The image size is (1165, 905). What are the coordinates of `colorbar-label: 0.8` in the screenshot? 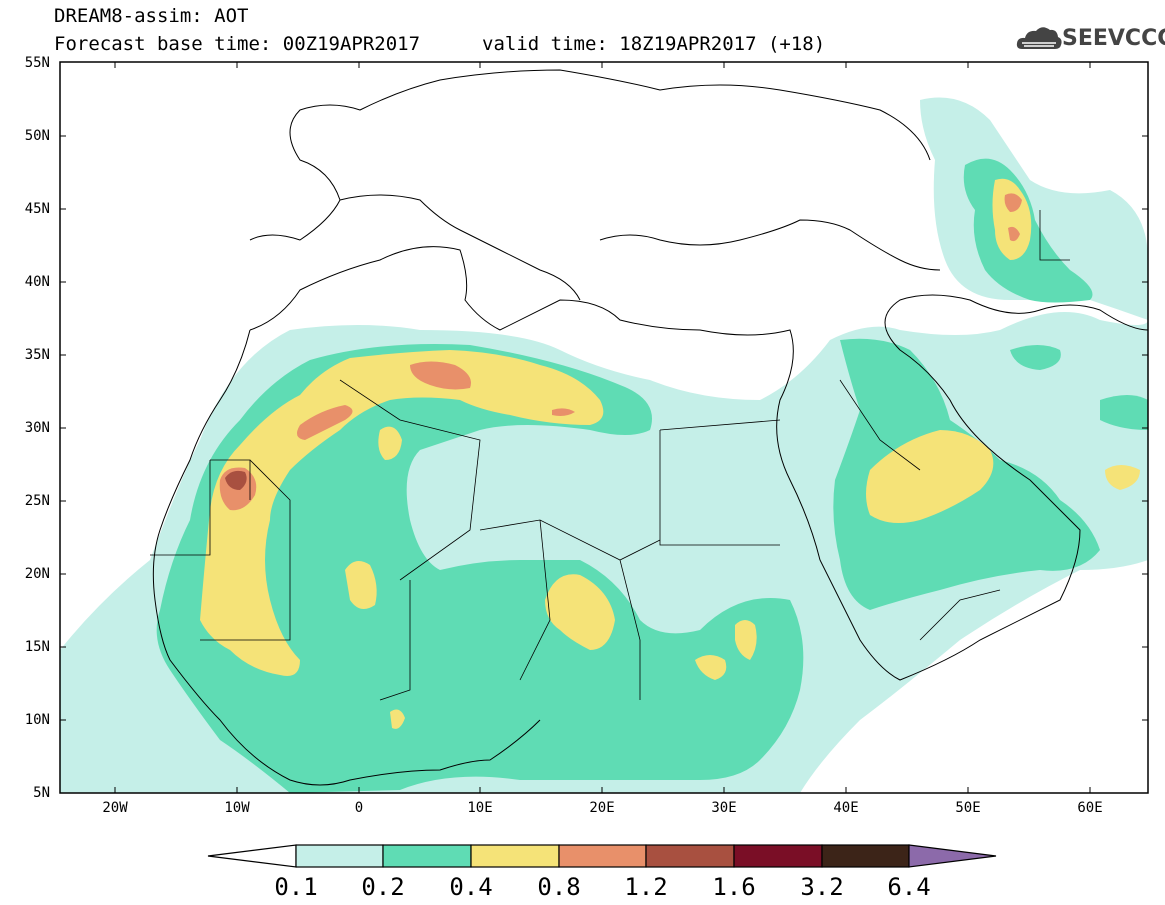 It's located at (559, 887).